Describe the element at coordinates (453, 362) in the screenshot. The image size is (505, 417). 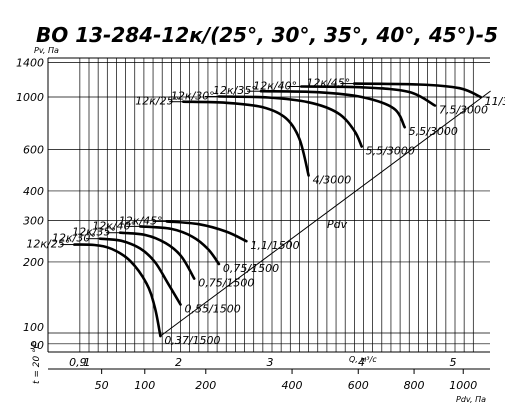
I see `q-tick-label: 5` at that location.